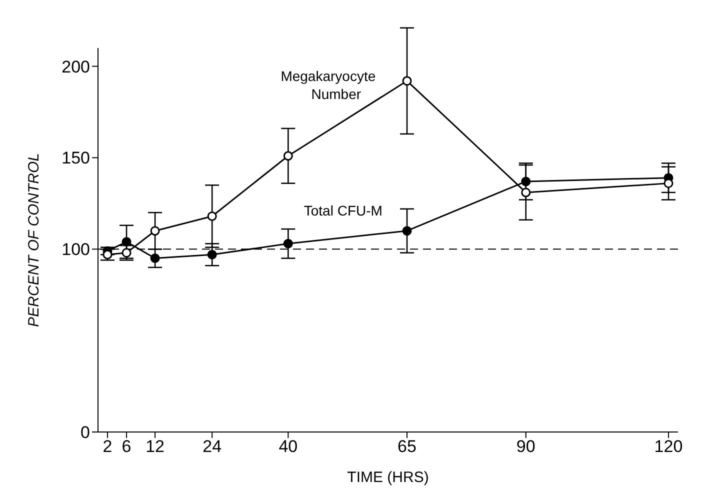 This screenshot has height=500, width=703. I want to click on series-label: Total CFU-M, so click(343, 210).